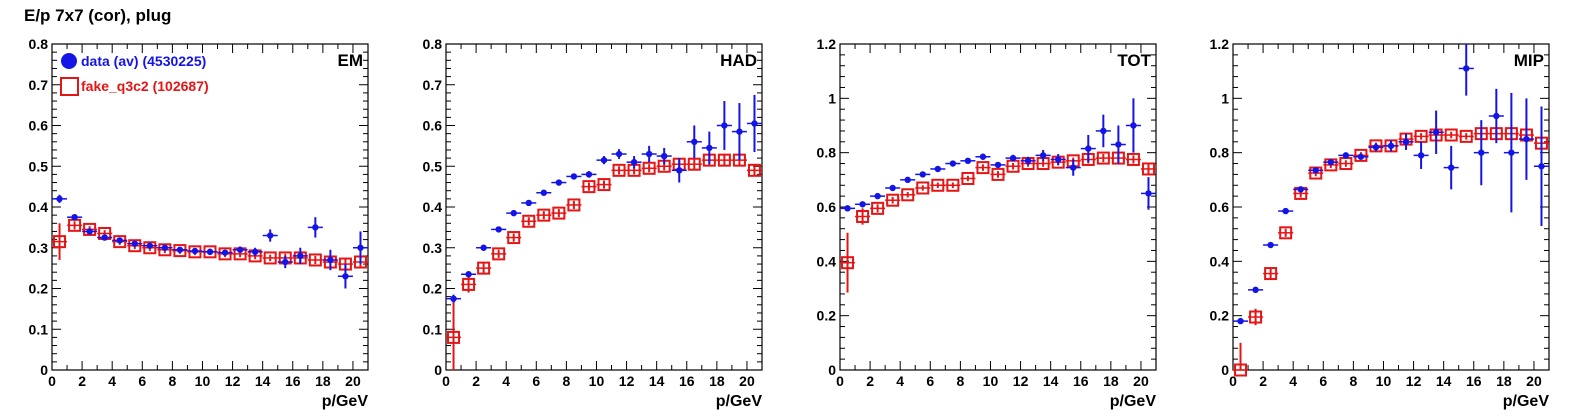  I want to click on y-tick-label: 0.3, so click(39, 248).